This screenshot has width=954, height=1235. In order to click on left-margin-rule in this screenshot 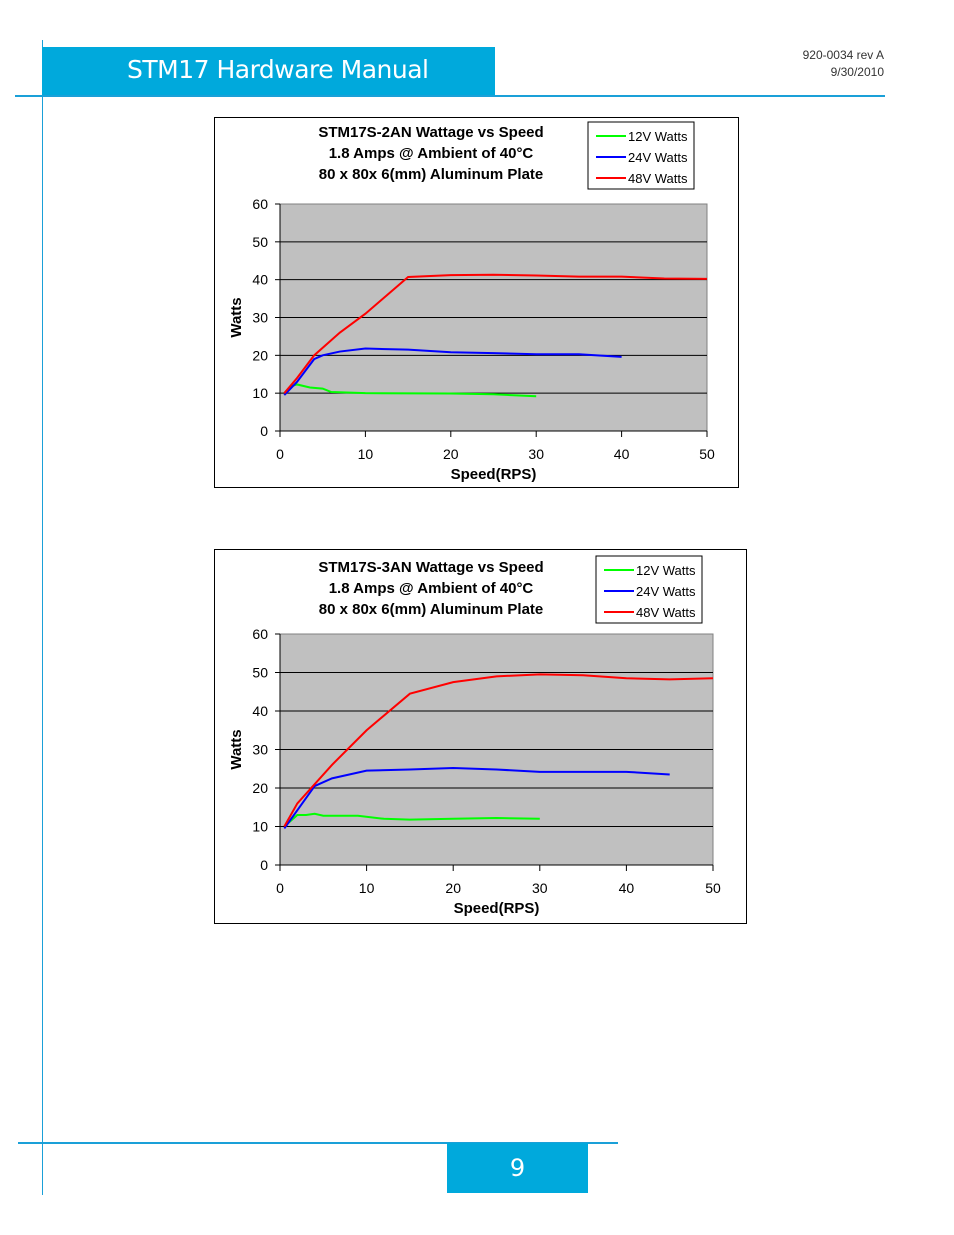, I will do `click(42, 617)`.